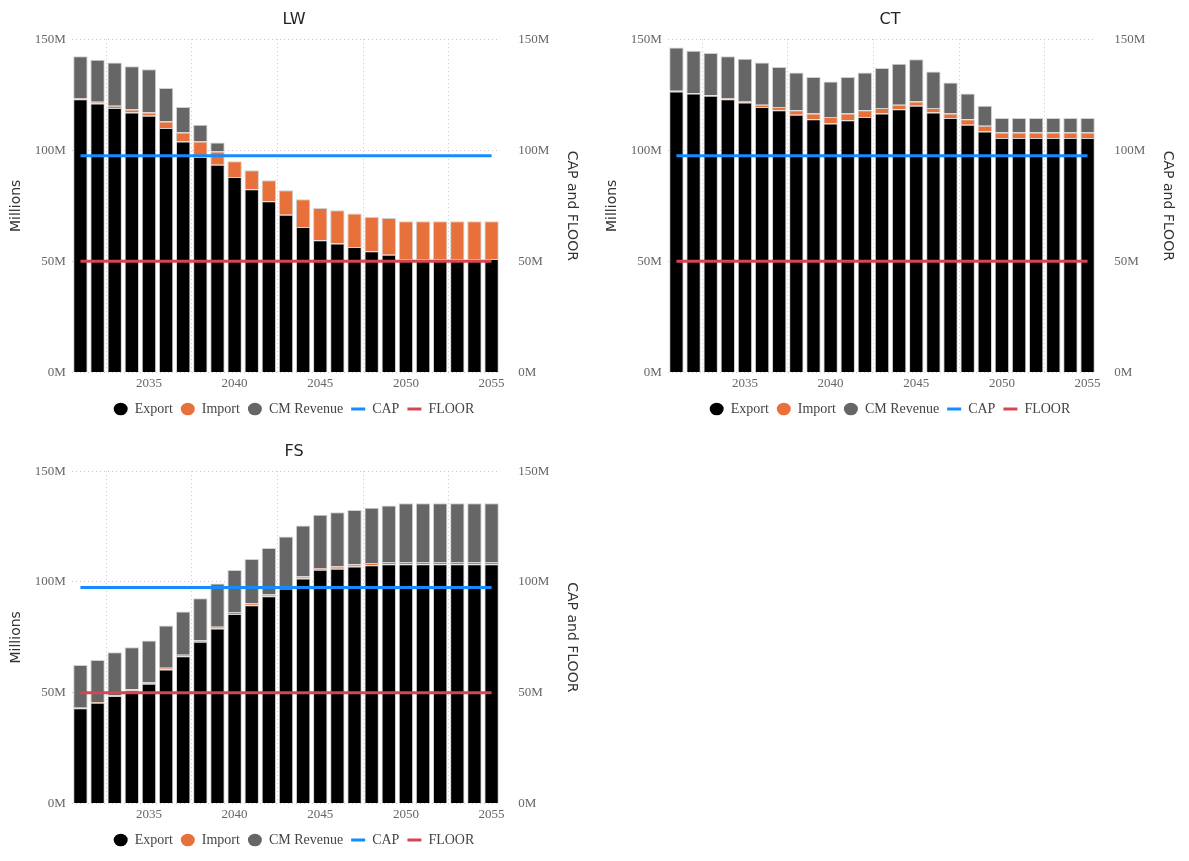 The width and height of the screenshot is (1189, 861). Describe the element at coordinates (294, 18) in the screenshot. I see `chart-title: LW` at that location.